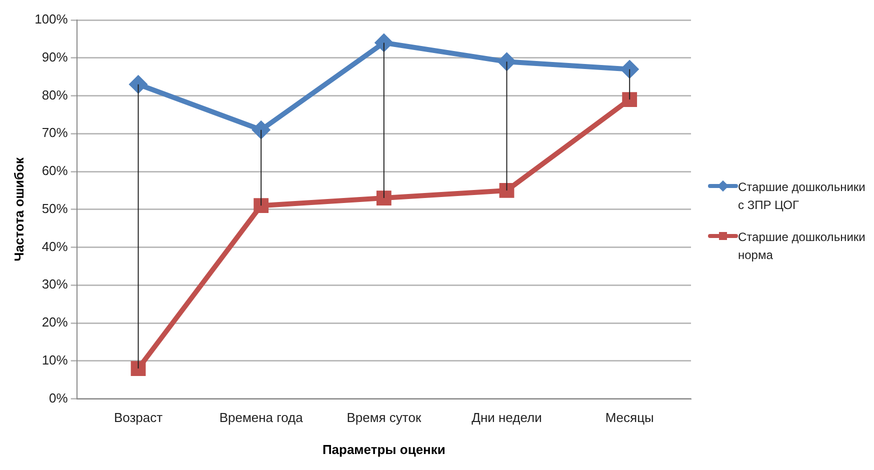 The height and width of the screenshot is (470, 874). What do you see at coordinates (55, 132) in the screenshot?
I see `y-tick-label: 70%` at bounding box center [55, 132].